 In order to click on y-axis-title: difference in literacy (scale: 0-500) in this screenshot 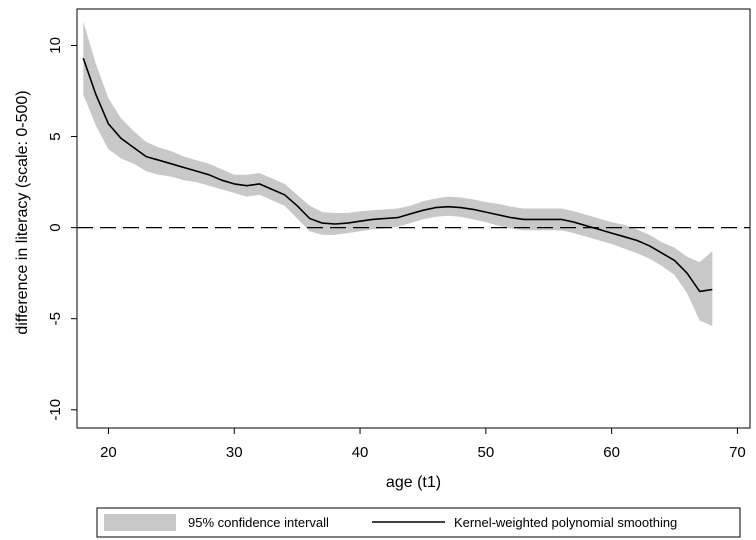, I will do `click(22, 212)`.